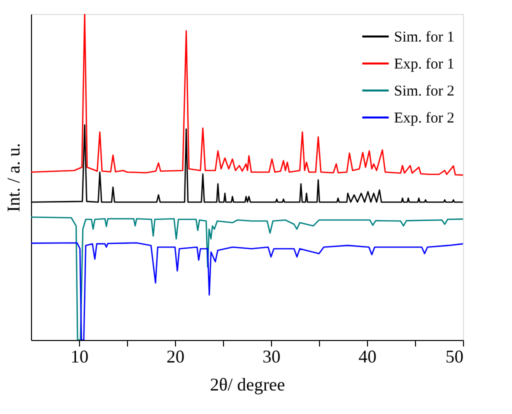 Image resolution: width=512 pixels, height=414 pixels. I want to click on legend-label: Exp. for 2, so click(424, 118).